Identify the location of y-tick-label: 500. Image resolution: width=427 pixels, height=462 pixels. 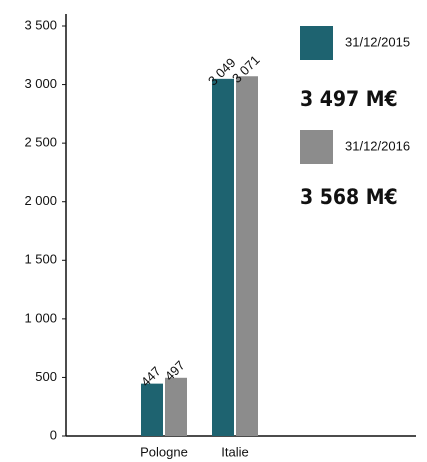
(46, 376).